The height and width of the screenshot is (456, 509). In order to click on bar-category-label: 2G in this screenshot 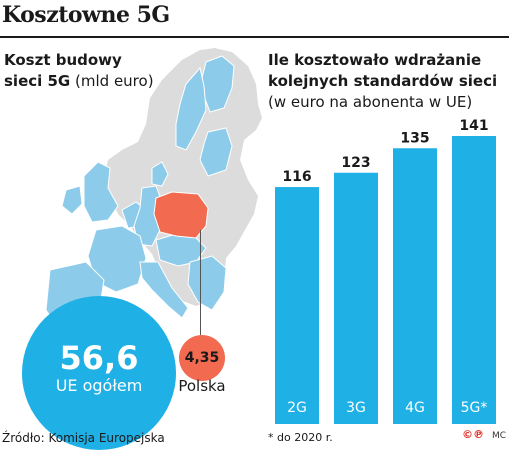, I will do `click(297, 408)`.